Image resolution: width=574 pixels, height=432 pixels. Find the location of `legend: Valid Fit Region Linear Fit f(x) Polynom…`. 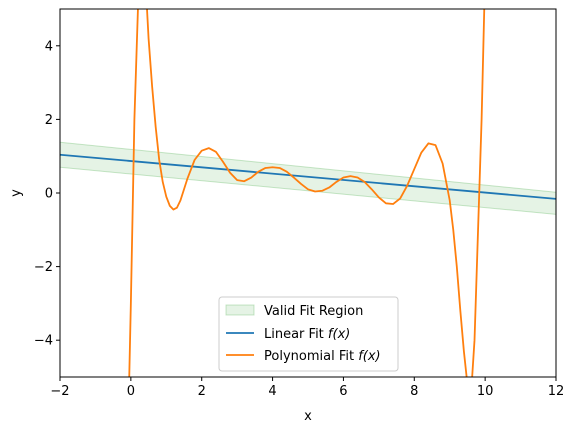

legend: Valid Fit Region Linear Fit f(x) Polynom… is located at coordinates (308, 334).